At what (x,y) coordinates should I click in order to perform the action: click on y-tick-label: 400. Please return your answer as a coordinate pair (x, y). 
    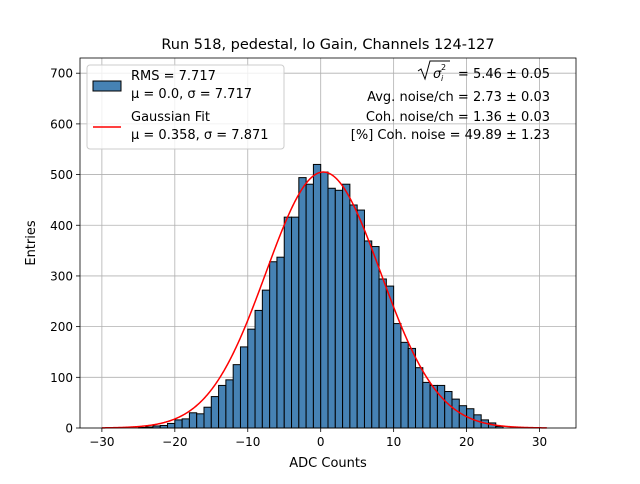
    Looking at the image, I should click on (61, 226).